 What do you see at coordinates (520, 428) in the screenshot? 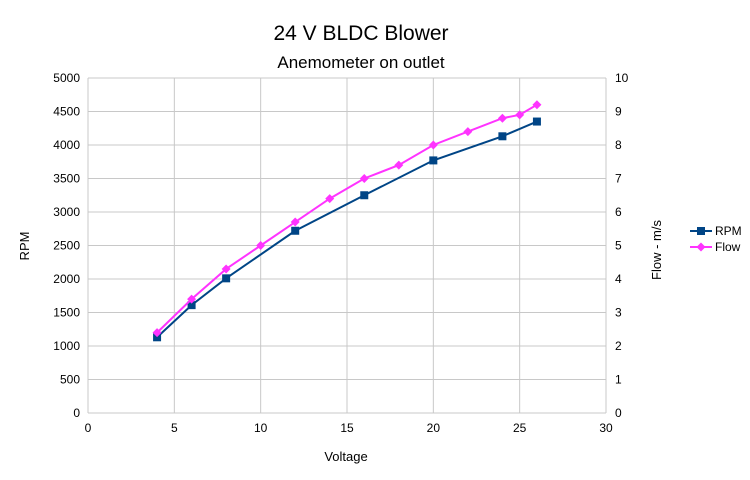
I see `x-tick-label: 25` at bounding box center [520, 428].